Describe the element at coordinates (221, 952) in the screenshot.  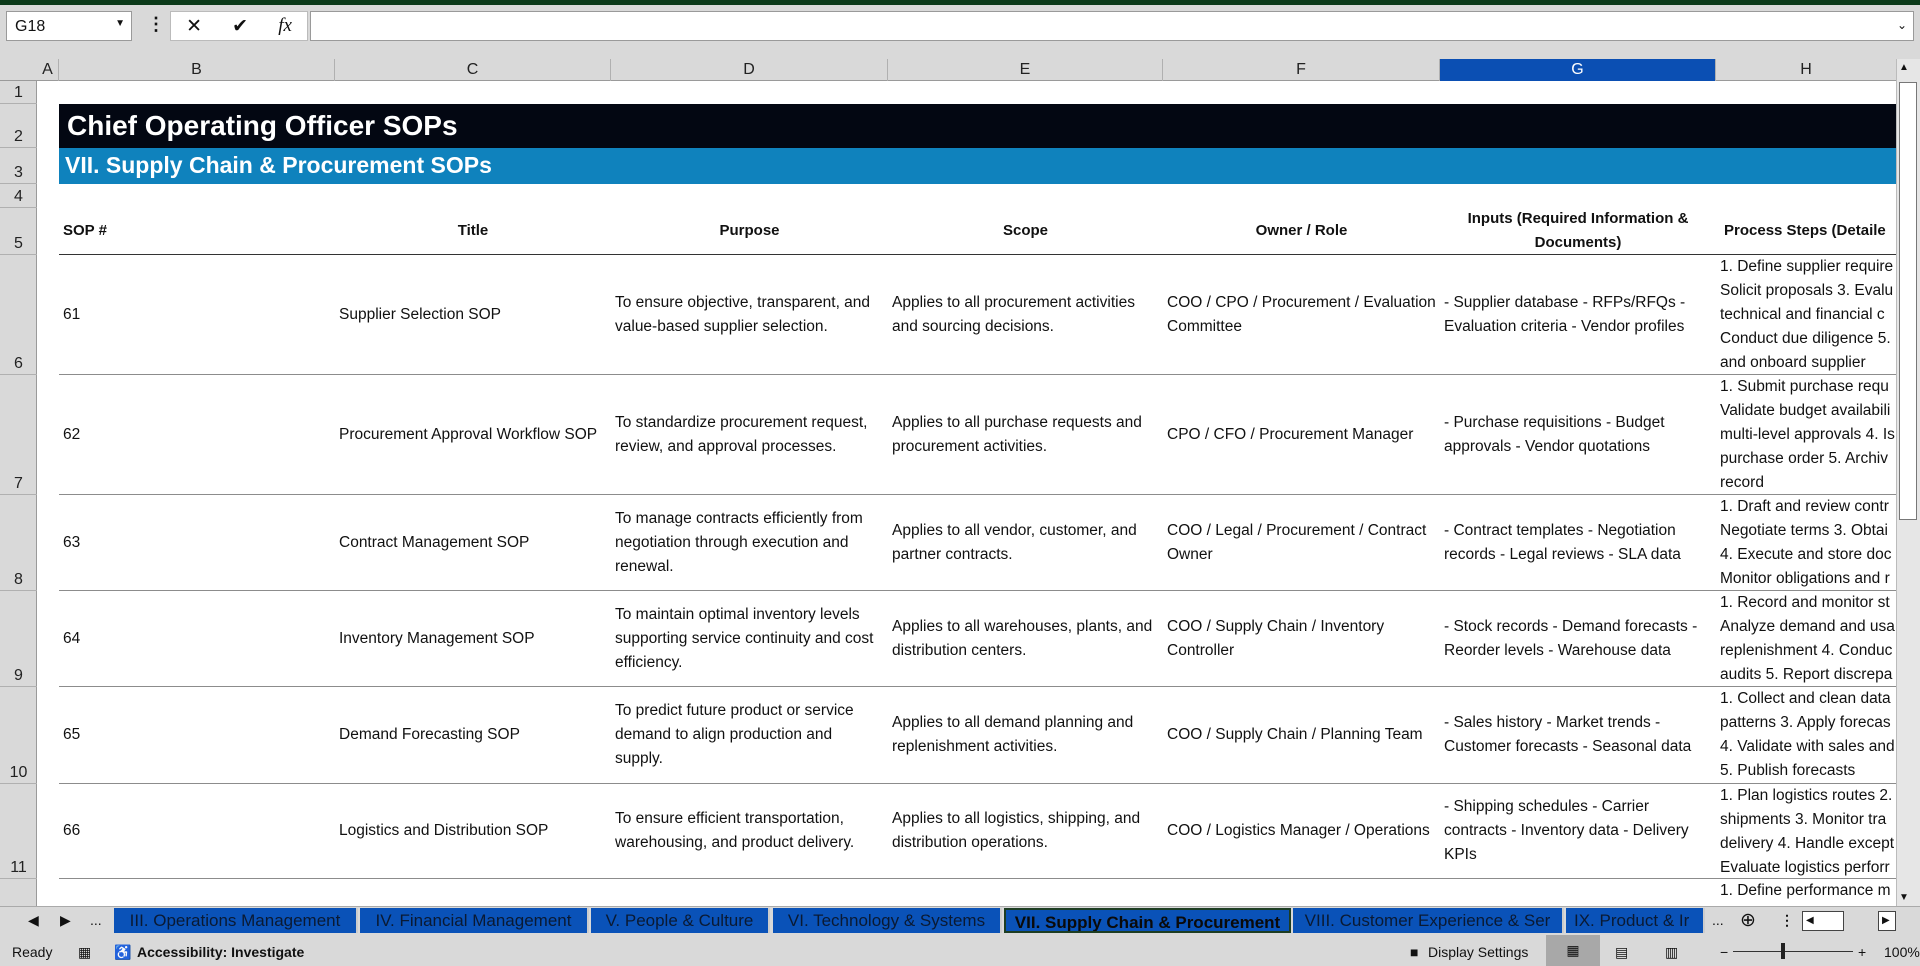
I see `accessibility-status: Accessibility: Investigate` at that location.